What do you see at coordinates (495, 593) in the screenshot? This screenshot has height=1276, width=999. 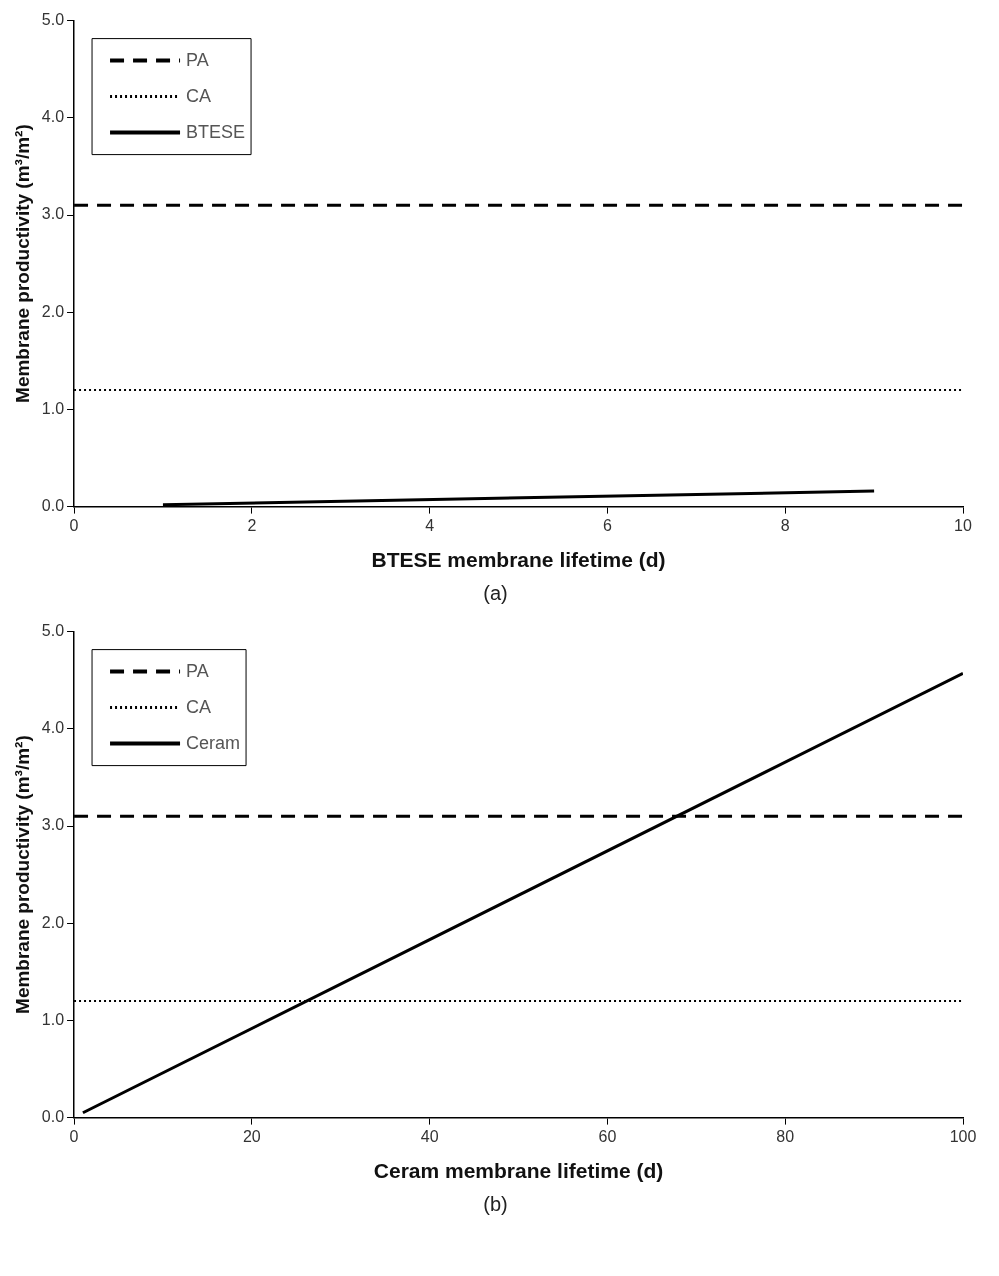 I see `text: (a)` at bounding box center [495, 593].